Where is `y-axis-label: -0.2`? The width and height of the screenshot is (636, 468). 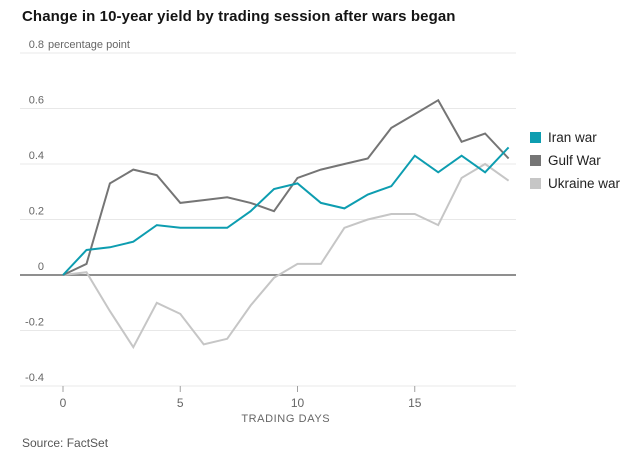
y-axis-label: -0.2 is located at coordinates (34, 323).